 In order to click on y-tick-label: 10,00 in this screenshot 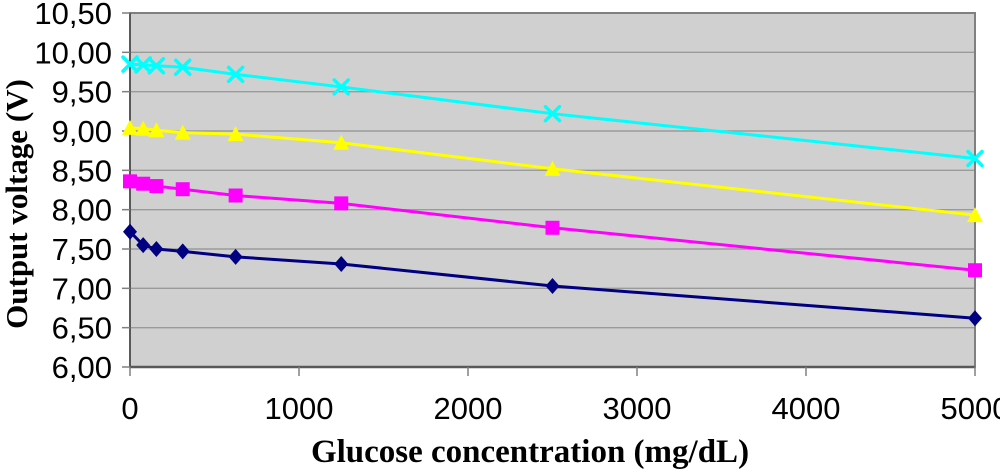, I will do `click(73, 52)`.